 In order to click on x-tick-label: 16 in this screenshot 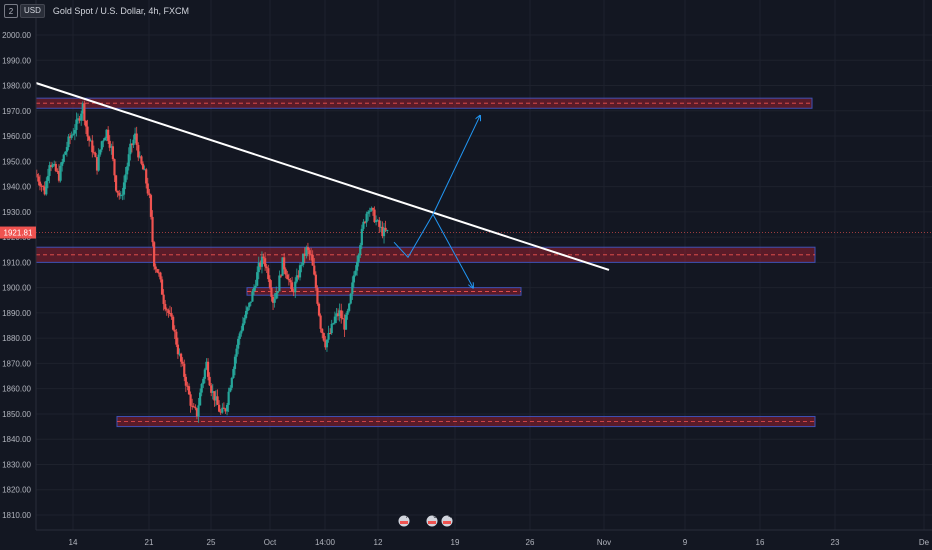, I will do `click(760, 542)`.